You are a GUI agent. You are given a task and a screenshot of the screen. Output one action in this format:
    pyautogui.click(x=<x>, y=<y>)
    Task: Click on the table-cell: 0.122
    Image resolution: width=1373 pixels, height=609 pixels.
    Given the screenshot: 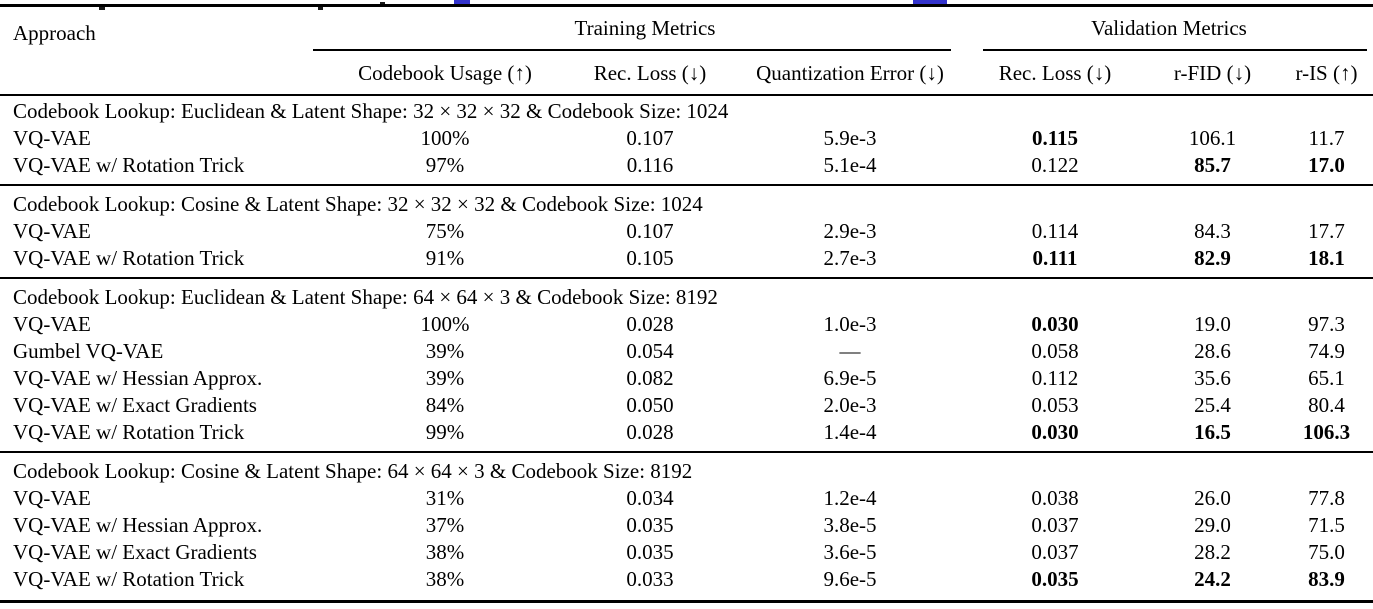 What is the action you would take?
    pyautogui.click(x=1055, y=165)
    